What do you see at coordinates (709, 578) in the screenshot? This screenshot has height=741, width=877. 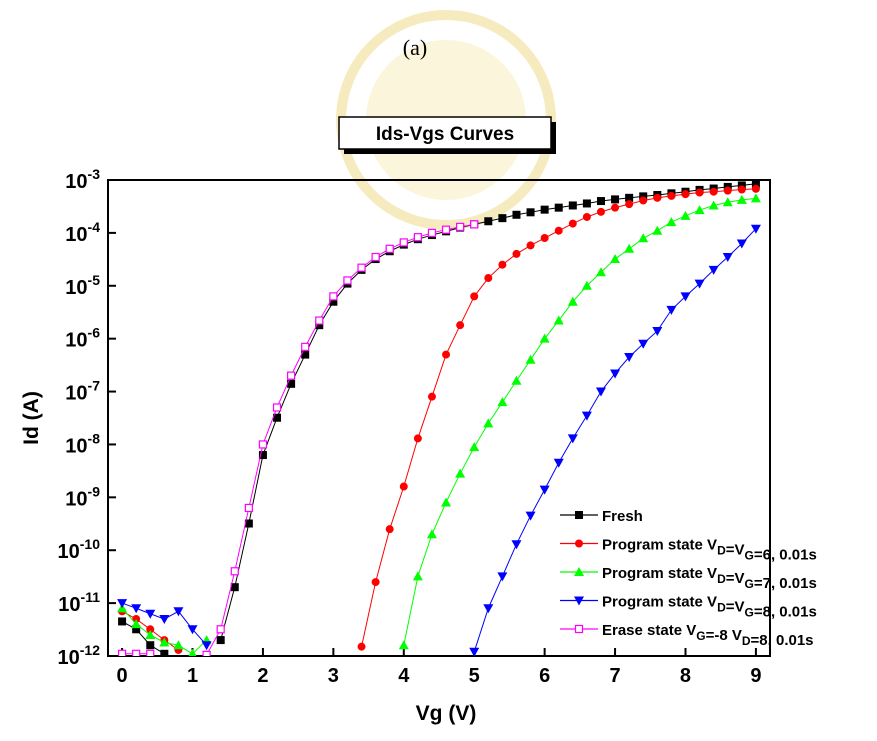 I see `legend-label: Program state VD=VG=7, 0.01s` at bounding box center [709, 578].